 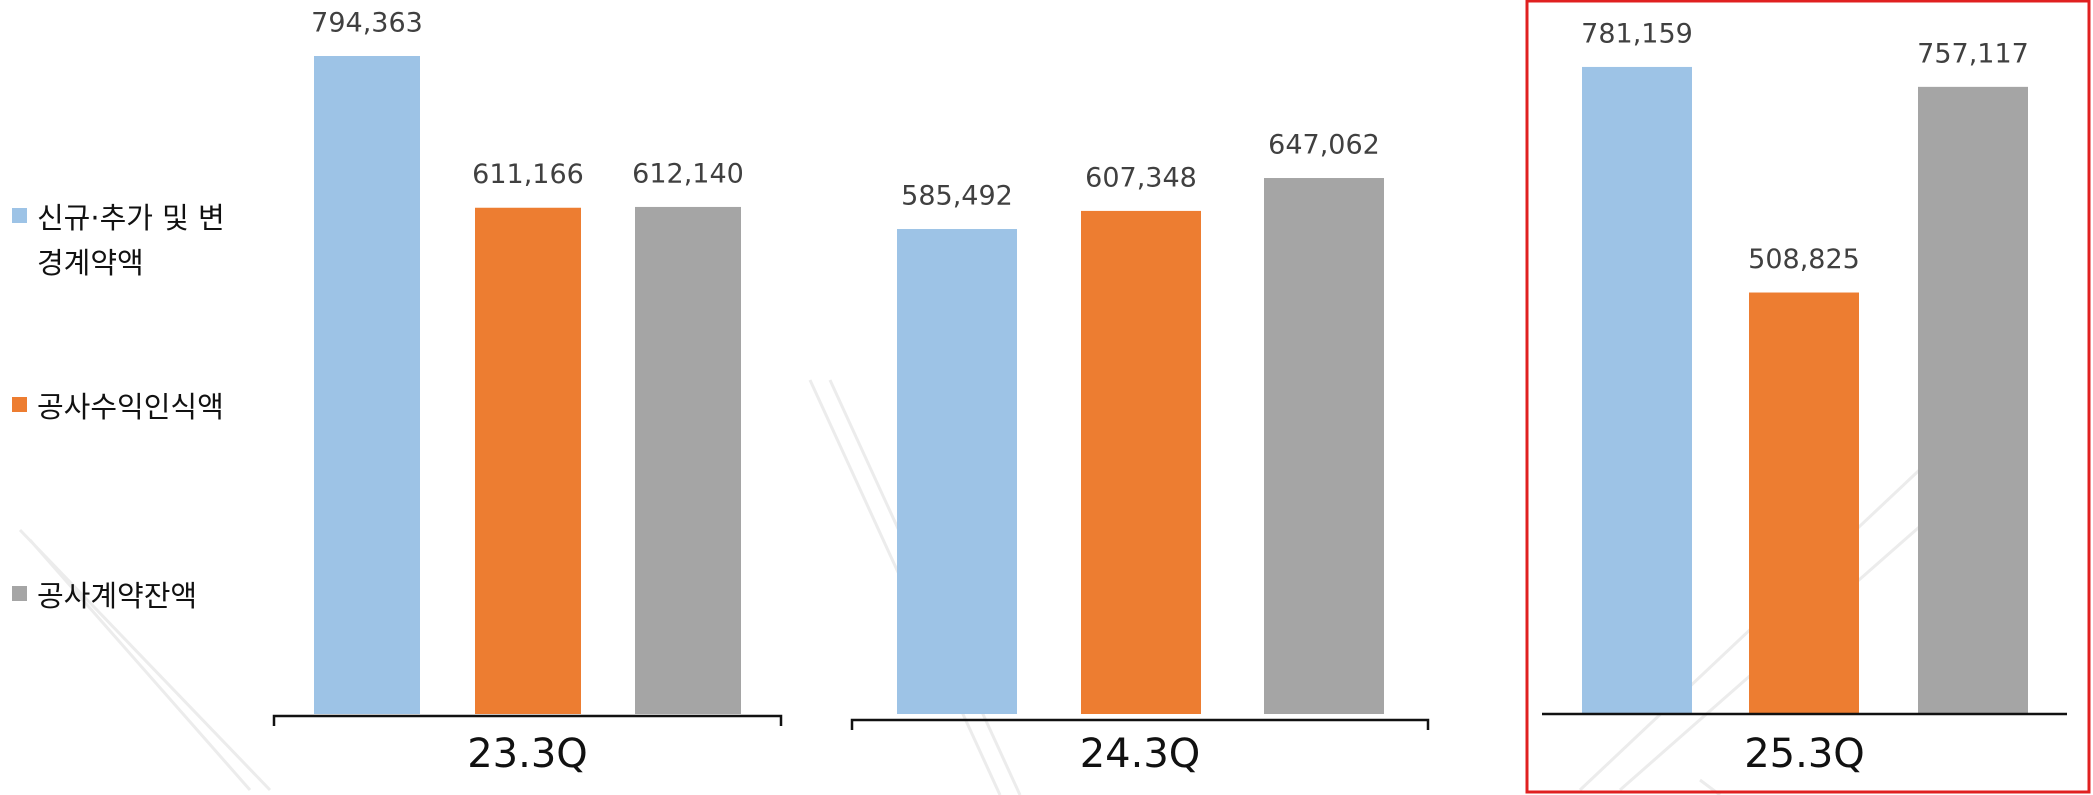 I want to click on value-label: 508,825, so click(x=1804, y=259).